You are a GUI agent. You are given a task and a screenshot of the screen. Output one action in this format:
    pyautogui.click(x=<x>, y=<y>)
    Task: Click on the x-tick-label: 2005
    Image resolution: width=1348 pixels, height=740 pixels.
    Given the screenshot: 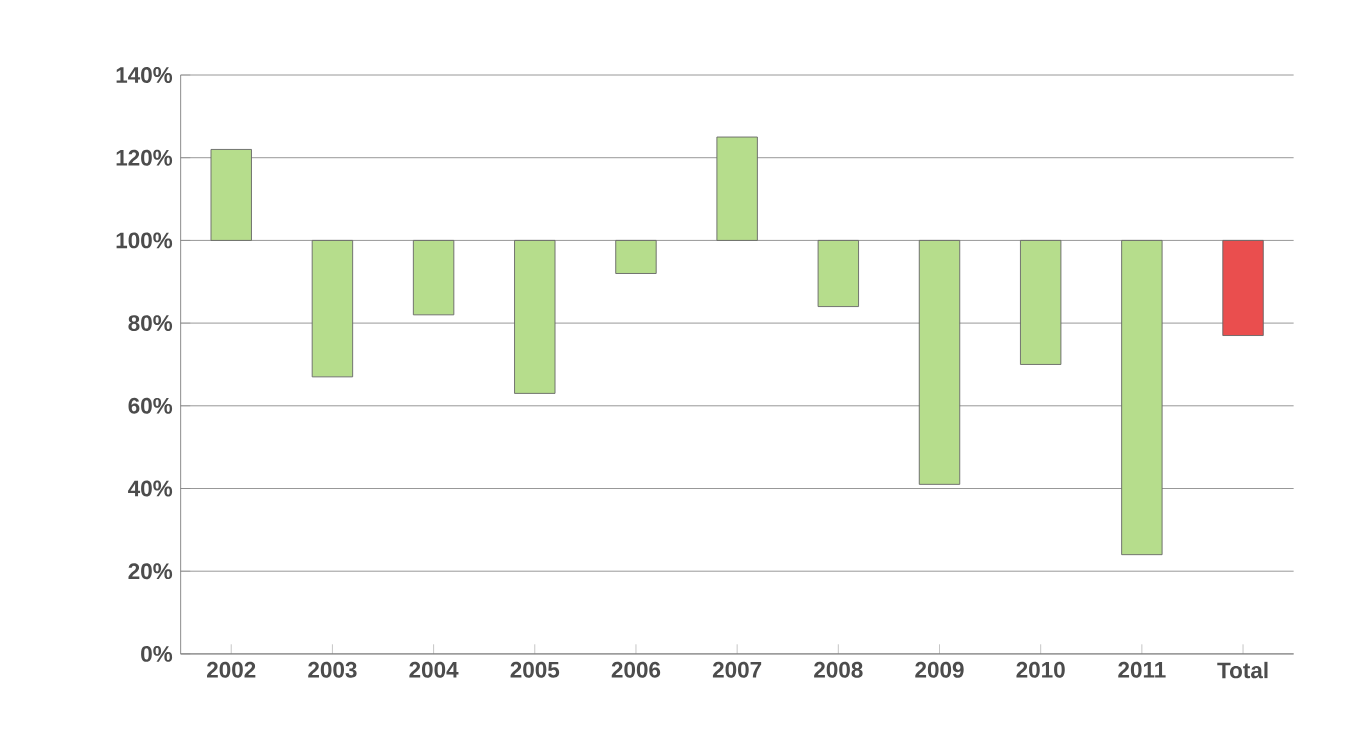 What is the action you would take?
    pyautogui.click(x=535, y=669)
    